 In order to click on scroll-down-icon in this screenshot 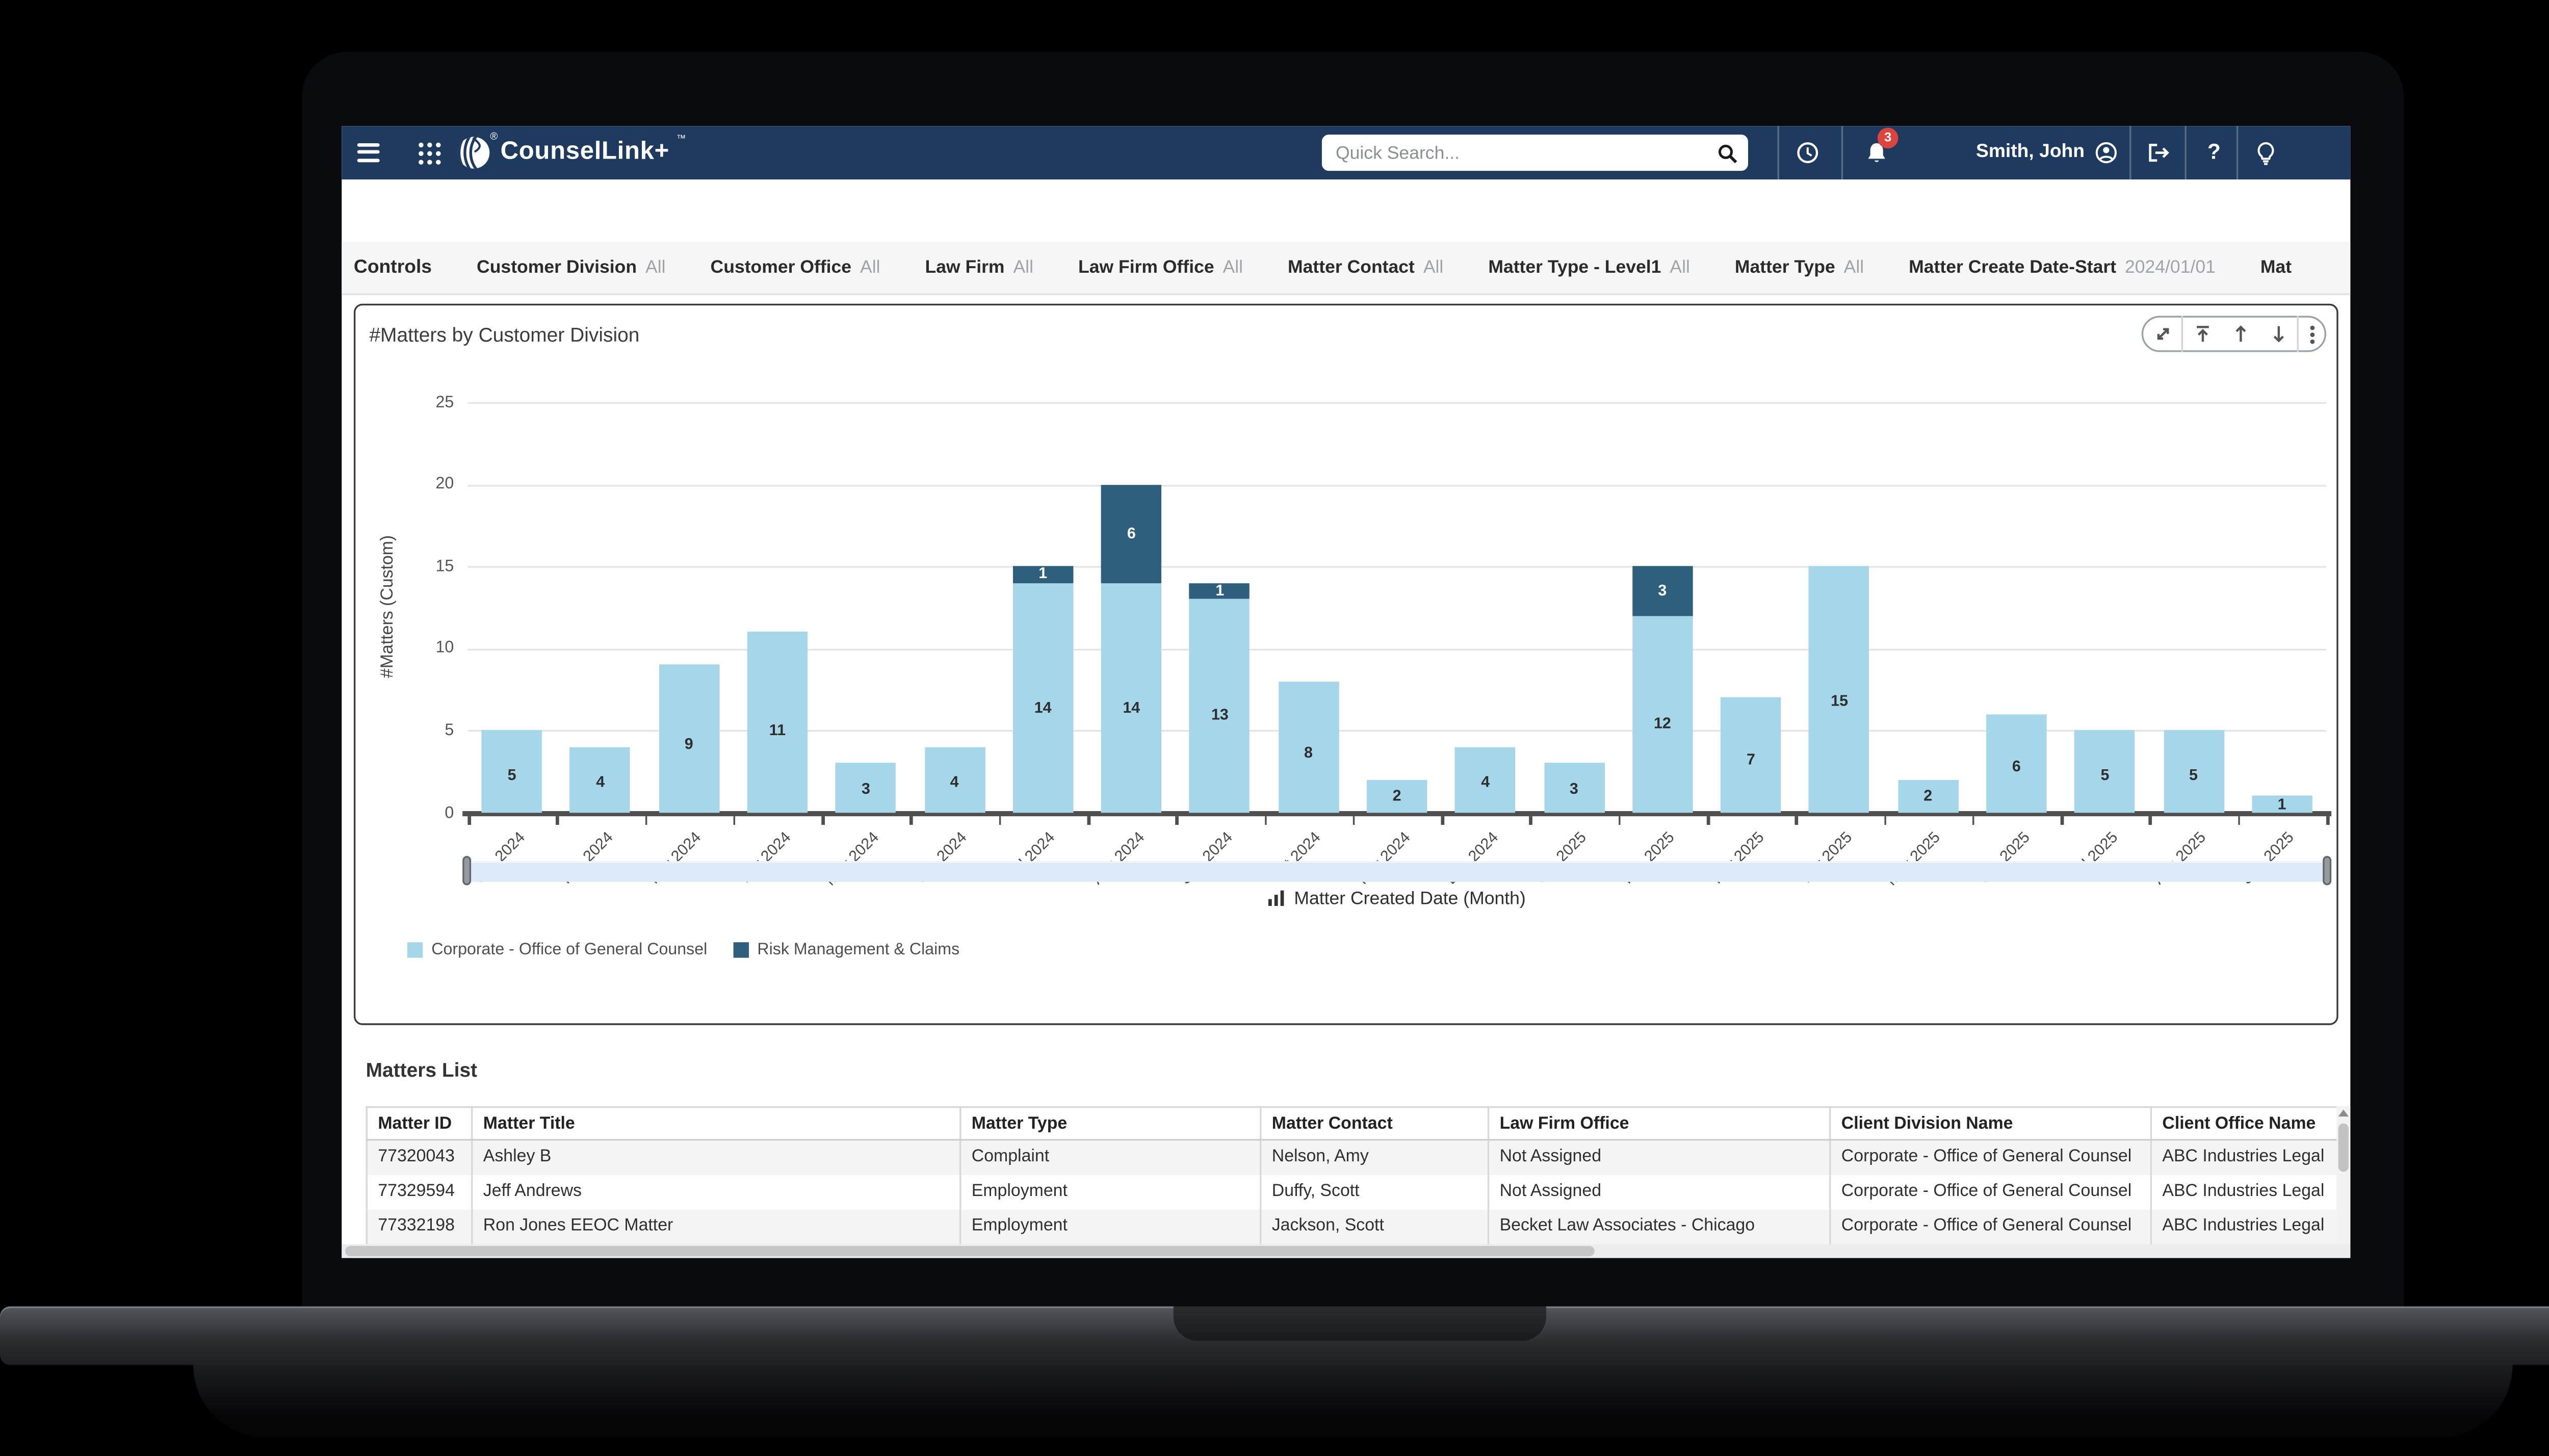, I will do `click(2278, 334)`.